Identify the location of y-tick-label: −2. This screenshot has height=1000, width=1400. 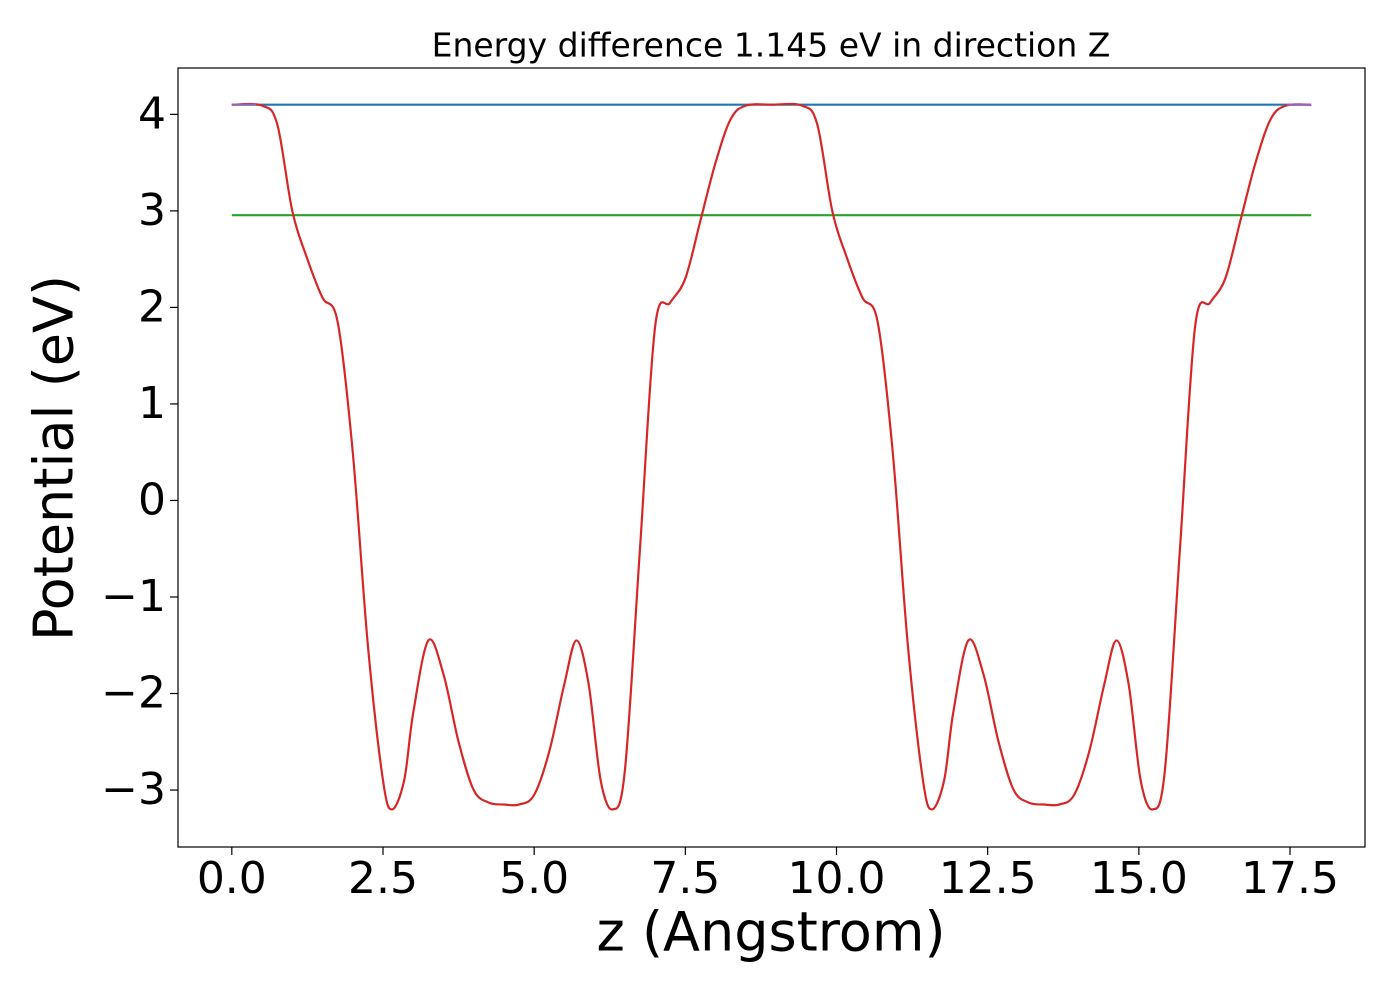
(133, 693).